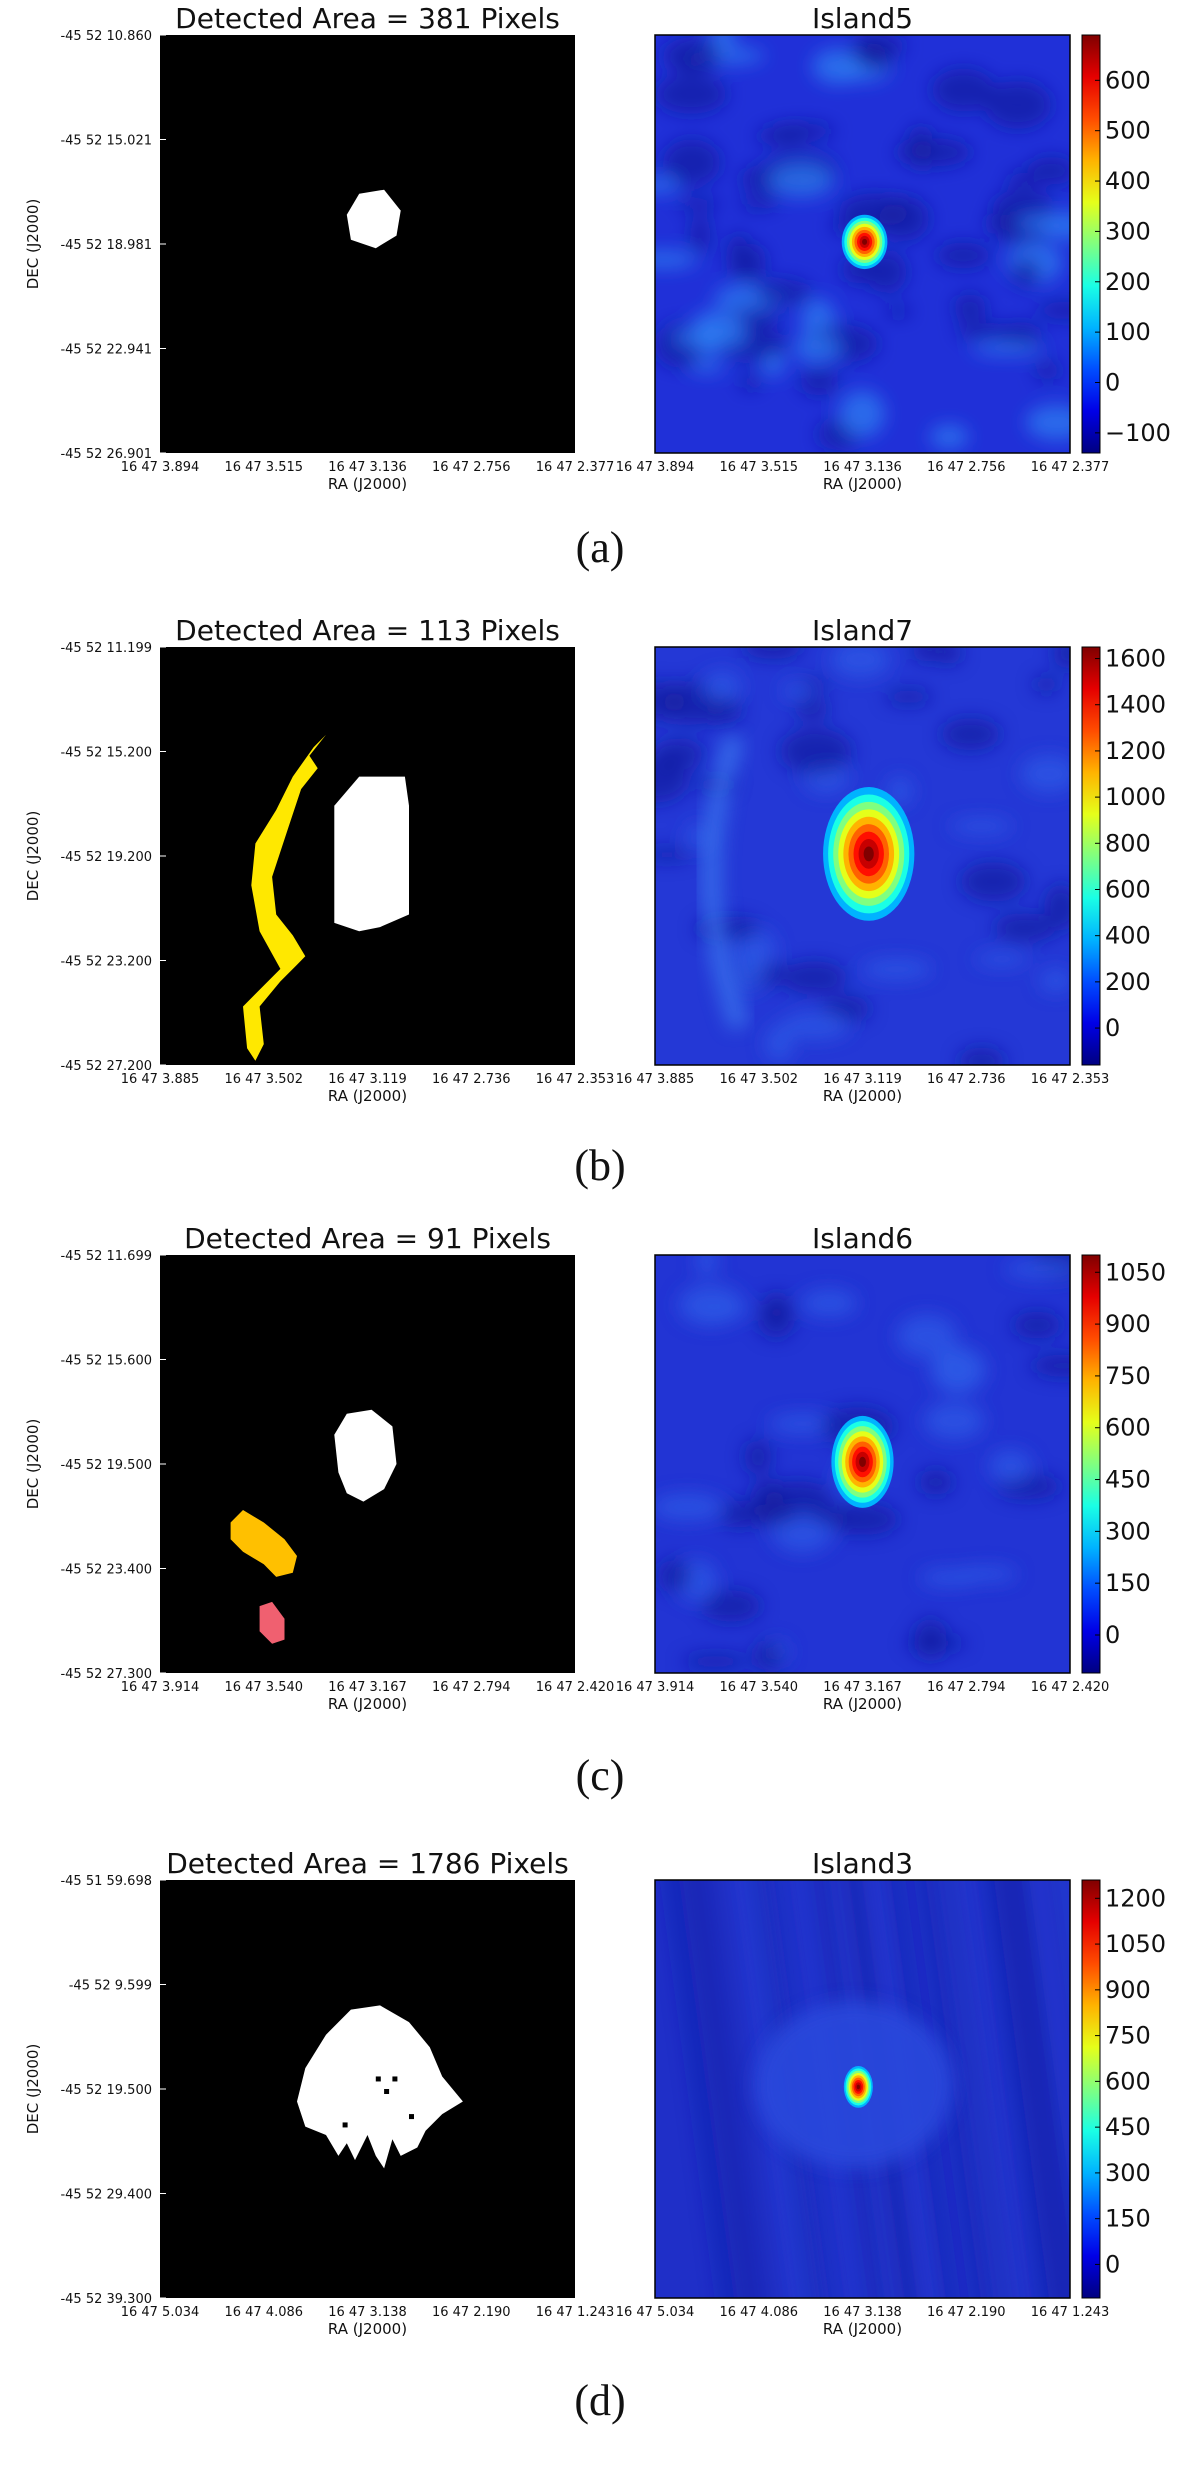 The height and width of the screenshot is (2481, 1200). Describe the element at coordinates (858, 2087) in the screenshot. I see `source-contour` at that location.